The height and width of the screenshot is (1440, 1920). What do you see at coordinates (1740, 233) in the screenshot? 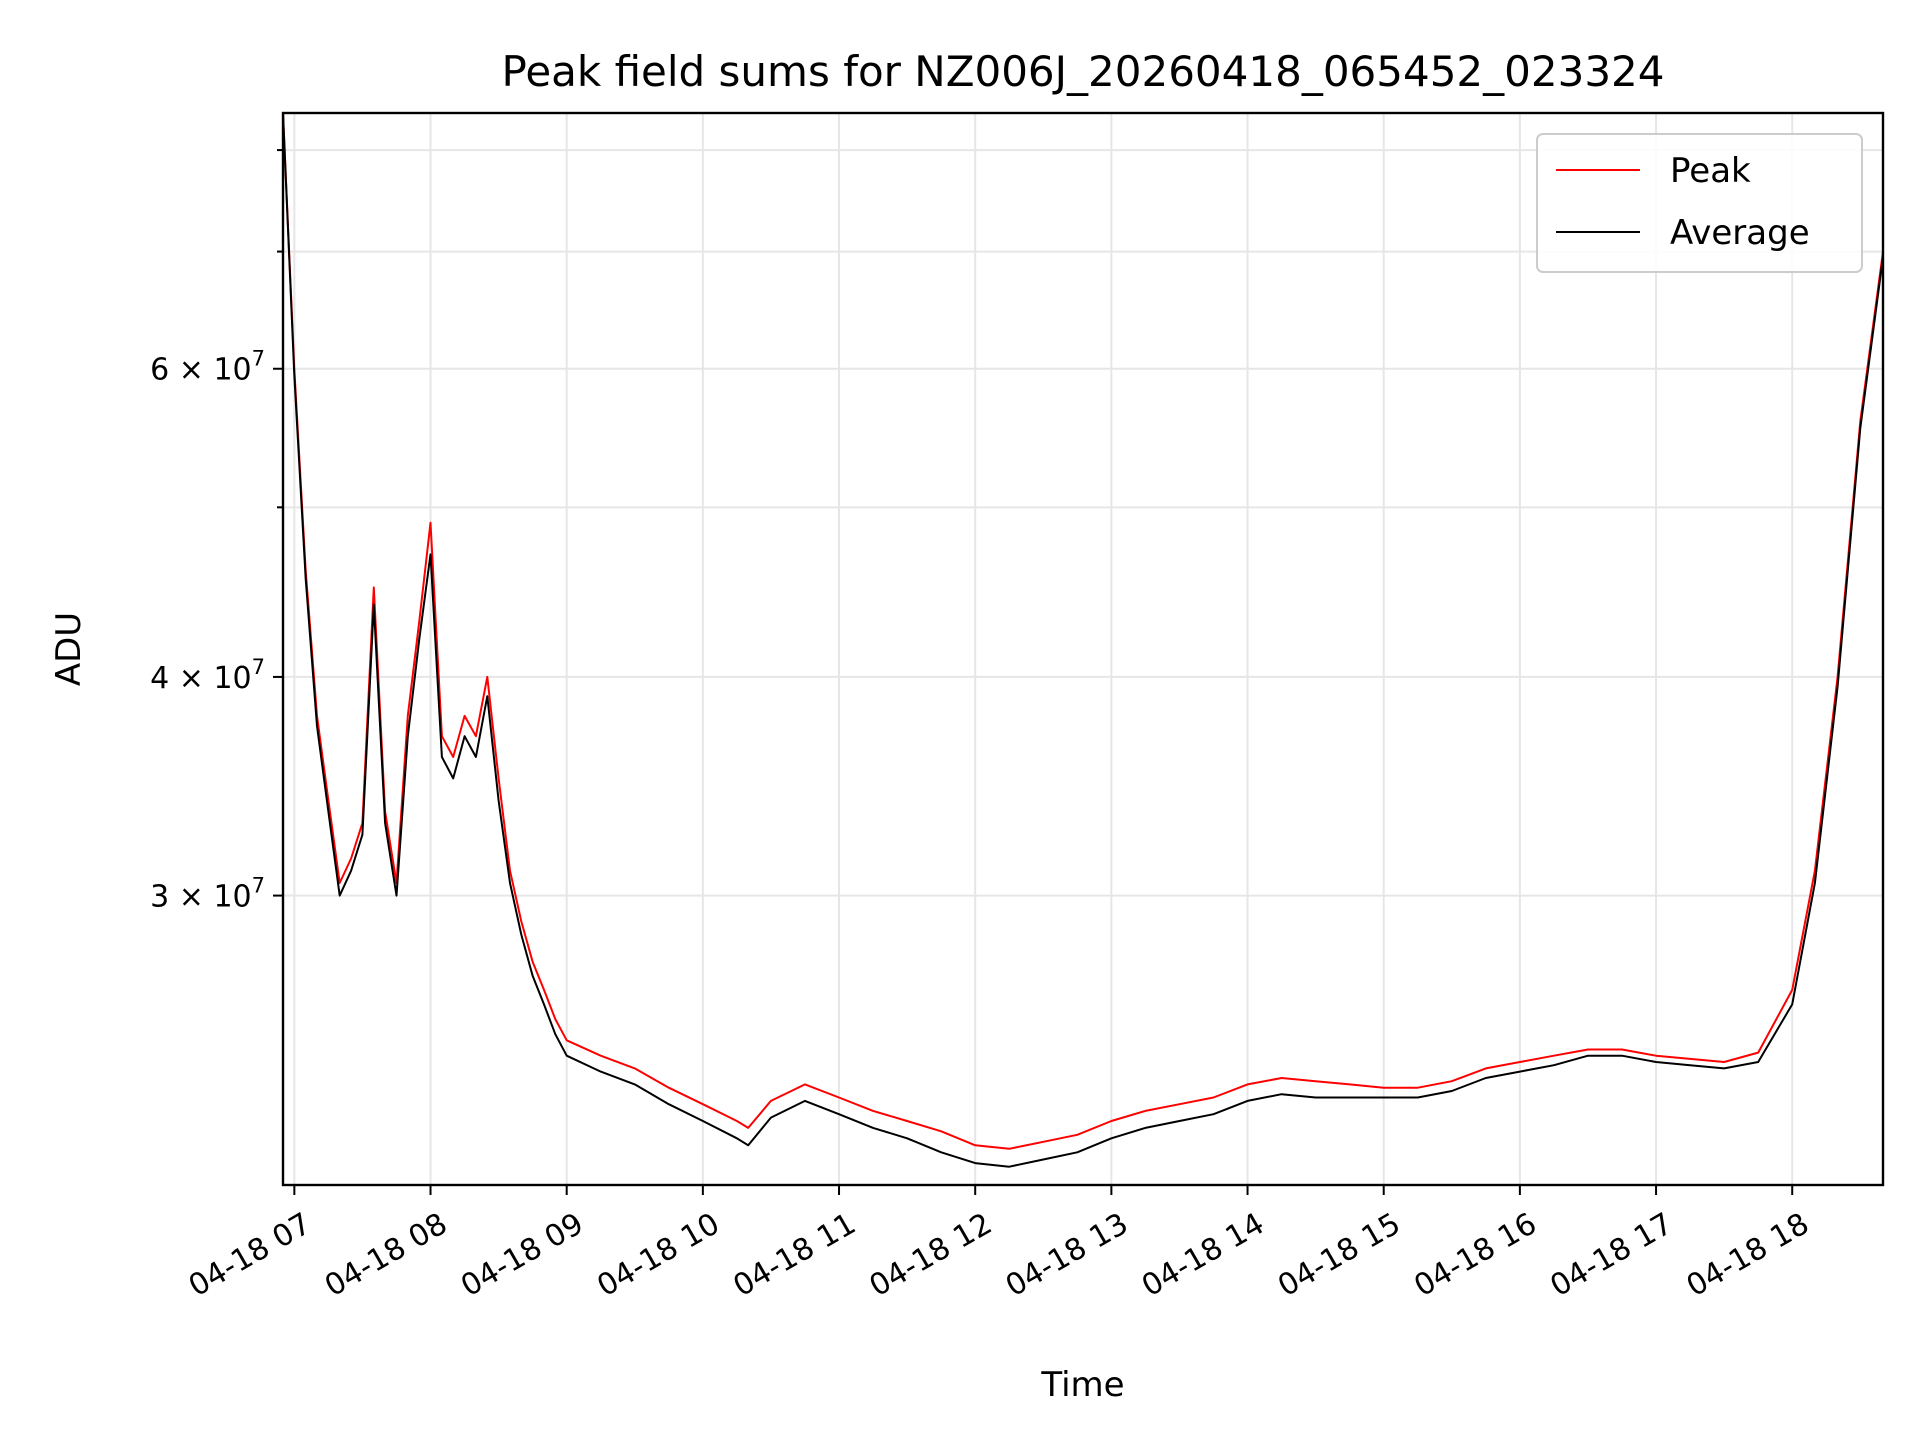
I see `legend-label-average: Average` at bounding box center [1740, 233].